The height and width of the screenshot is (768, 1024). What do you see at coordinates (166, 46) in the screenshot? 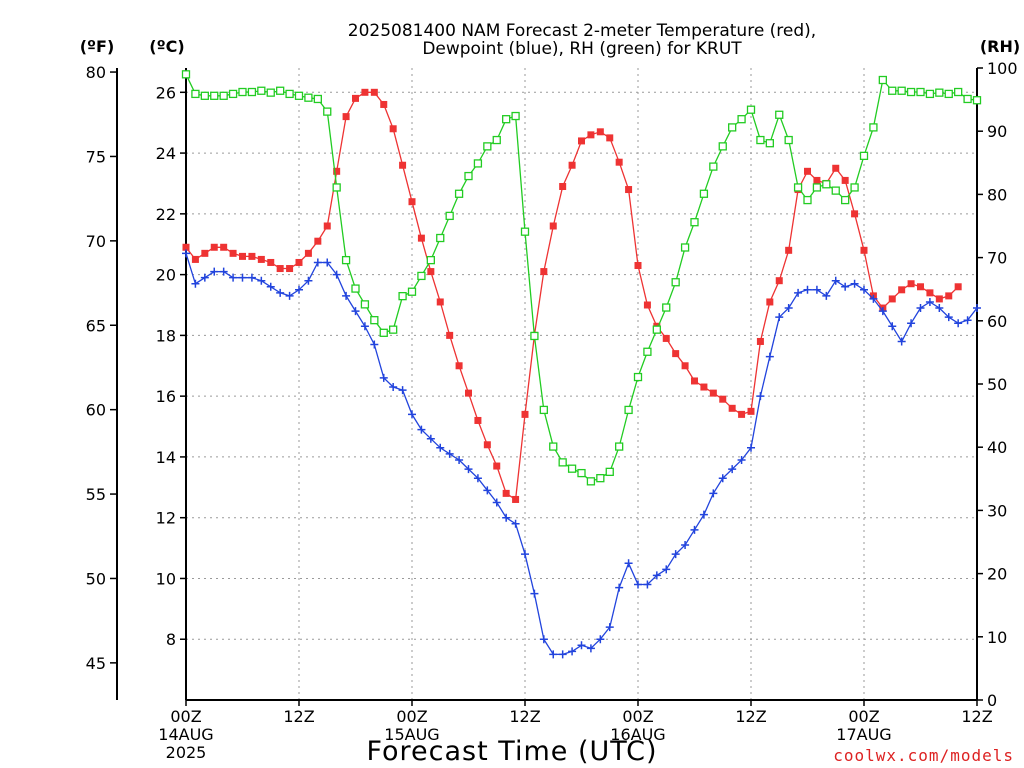
I see `celsius-axis-label: (ºC)` at bounding box center [166, 46].